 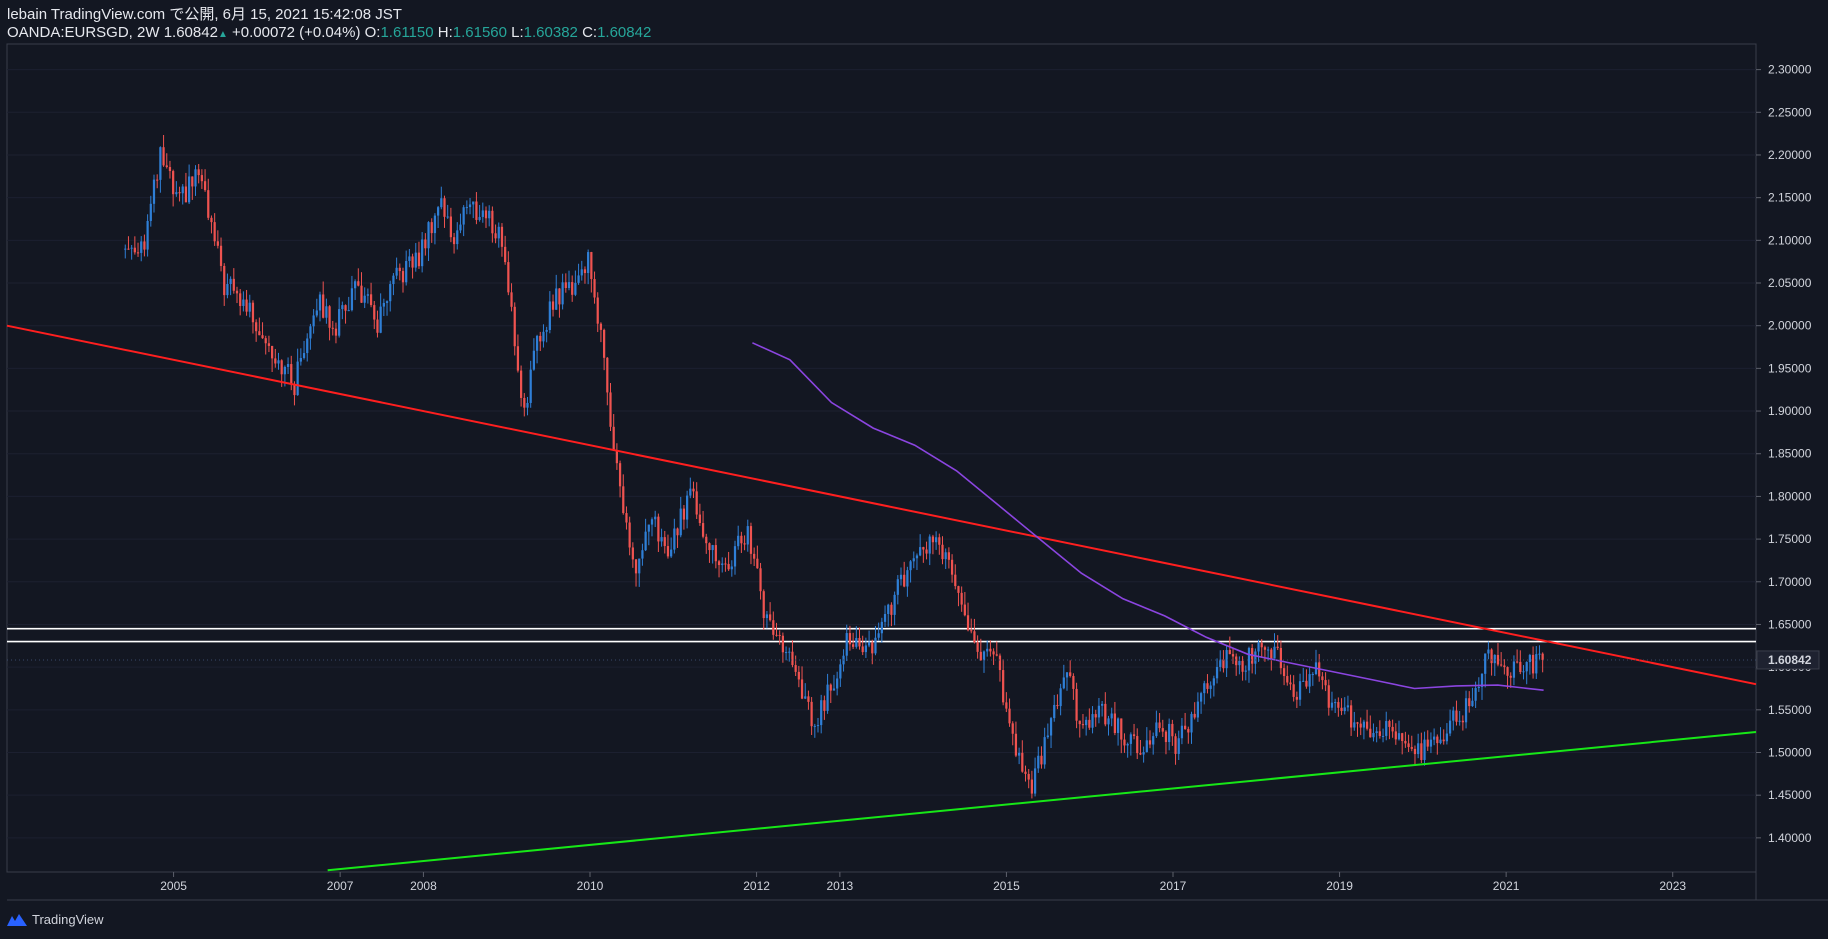 What do you see at coordinates (83, 32) in the screenshot?
I see `symbol-label: OANDA:EURSGD, 2W` at bounding box center [83, 32].